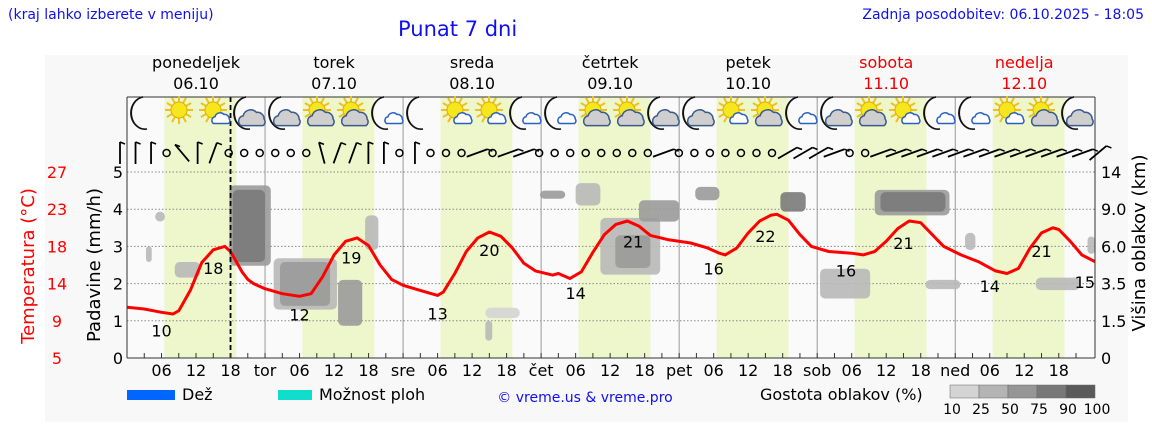  I want to click on cloud-density-tick: 25, so click(981, 410).